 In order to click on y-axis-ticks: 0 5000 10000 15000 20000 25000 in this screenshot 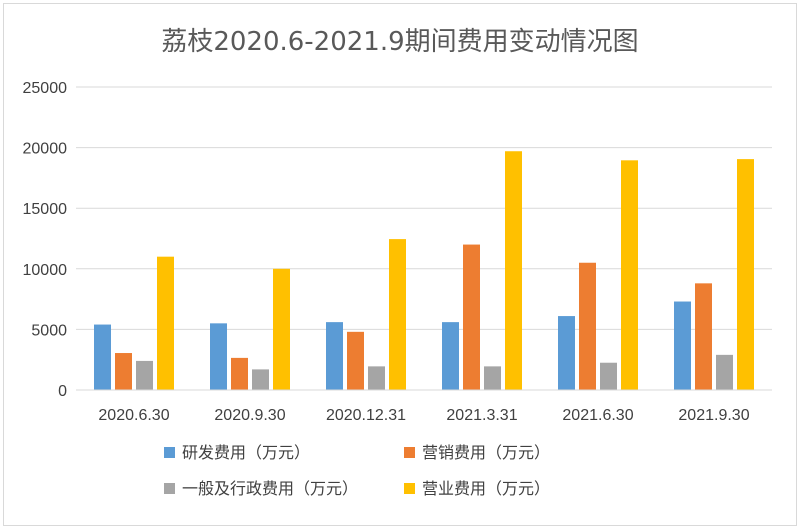, I will do `click(45, 240)`.